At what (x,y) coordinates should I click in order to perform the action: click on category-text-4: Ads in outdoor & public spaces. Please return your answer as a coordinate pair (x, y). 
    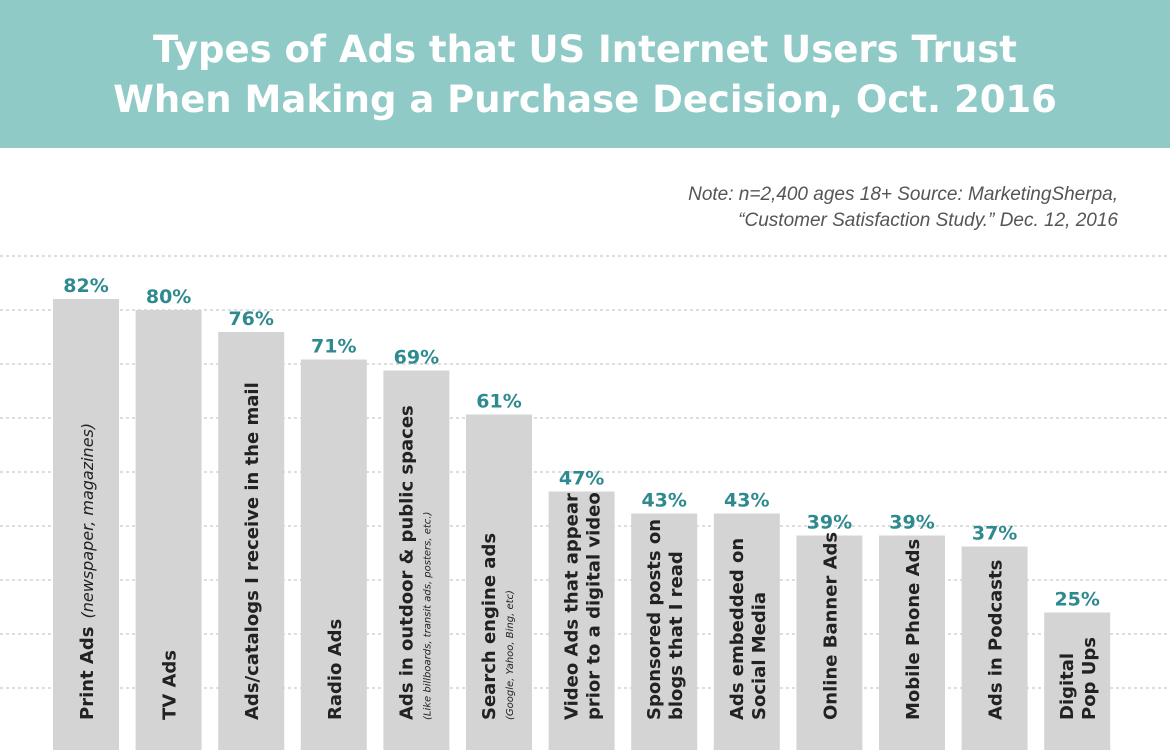
    Looking at the image, I should click on (406, 562).